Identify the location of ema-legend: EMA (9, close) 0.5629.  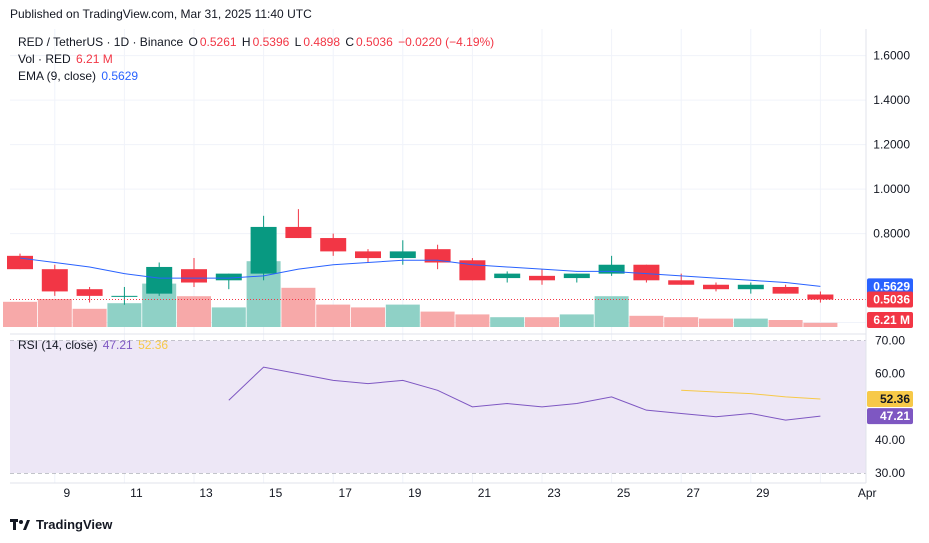
(79, 76).